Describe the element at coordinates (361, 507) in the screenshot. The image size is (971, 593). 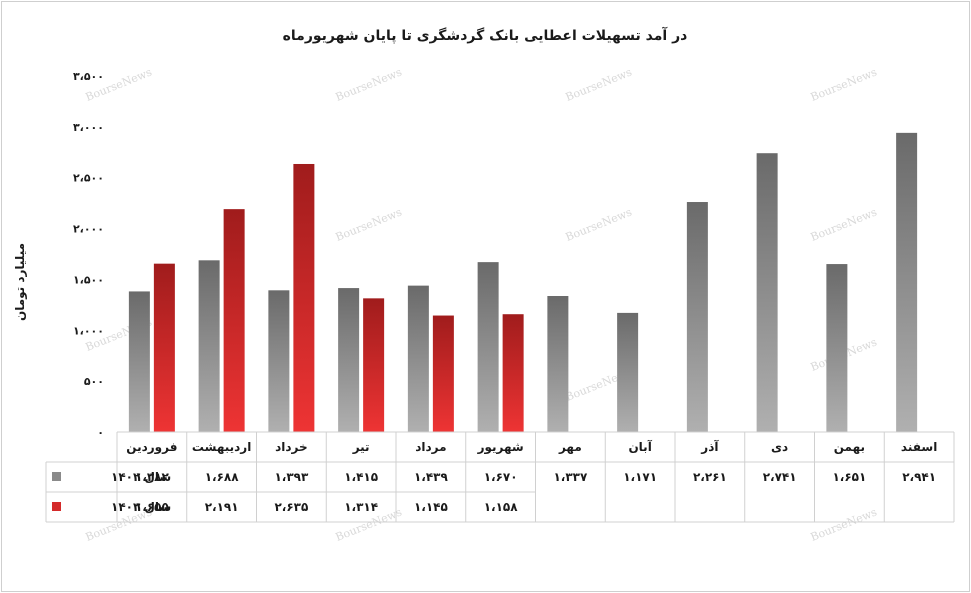
I see `data-label: ۱،۳۱۴` at that location.